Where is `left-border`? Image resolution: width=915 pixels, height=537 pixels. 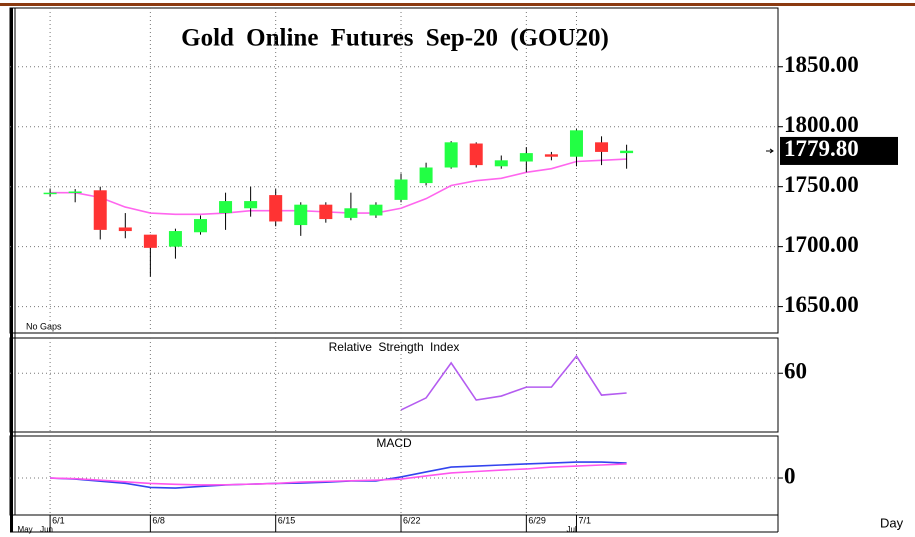
left-border is located at coordinates (11, 270).